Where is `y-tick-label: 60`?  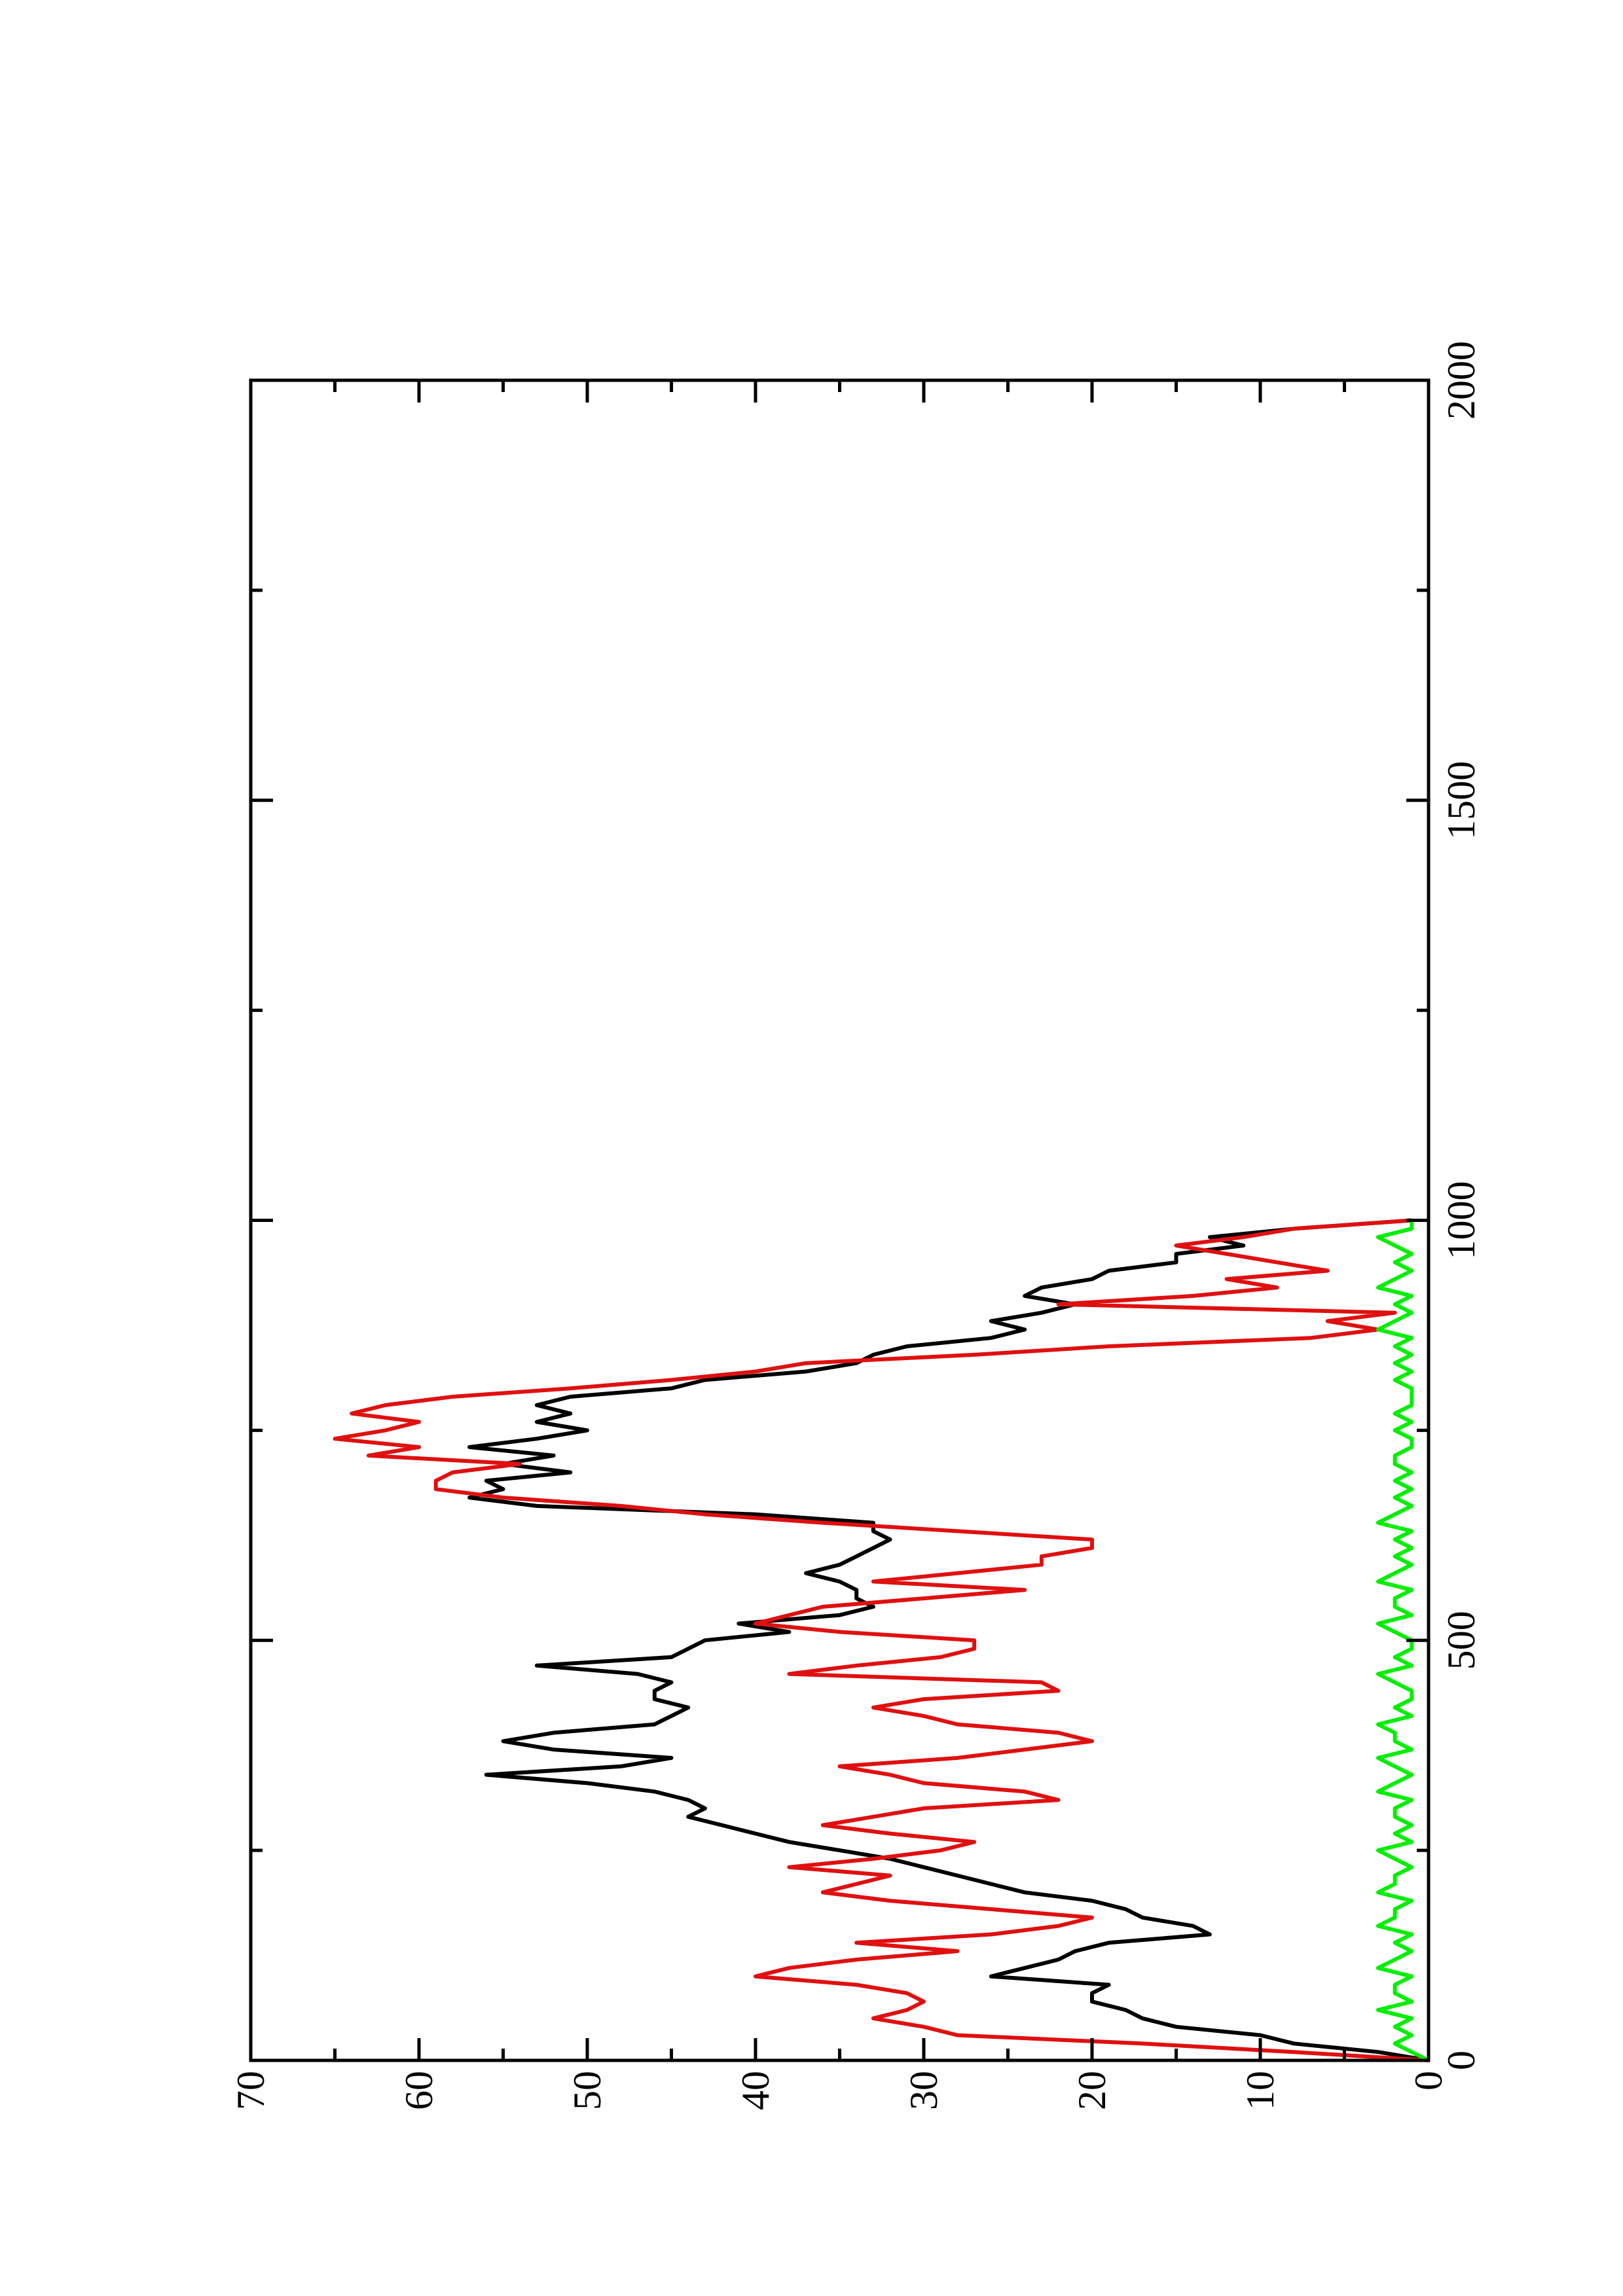 y-tick-label: 60 is located at coordinates (419, 2090).